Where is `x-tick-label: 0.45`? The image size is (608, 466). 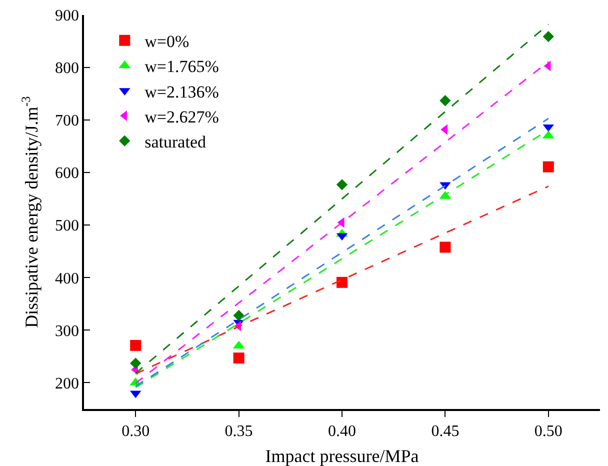 x-tick-label: 0.45 is located at coordinates (445, 431).